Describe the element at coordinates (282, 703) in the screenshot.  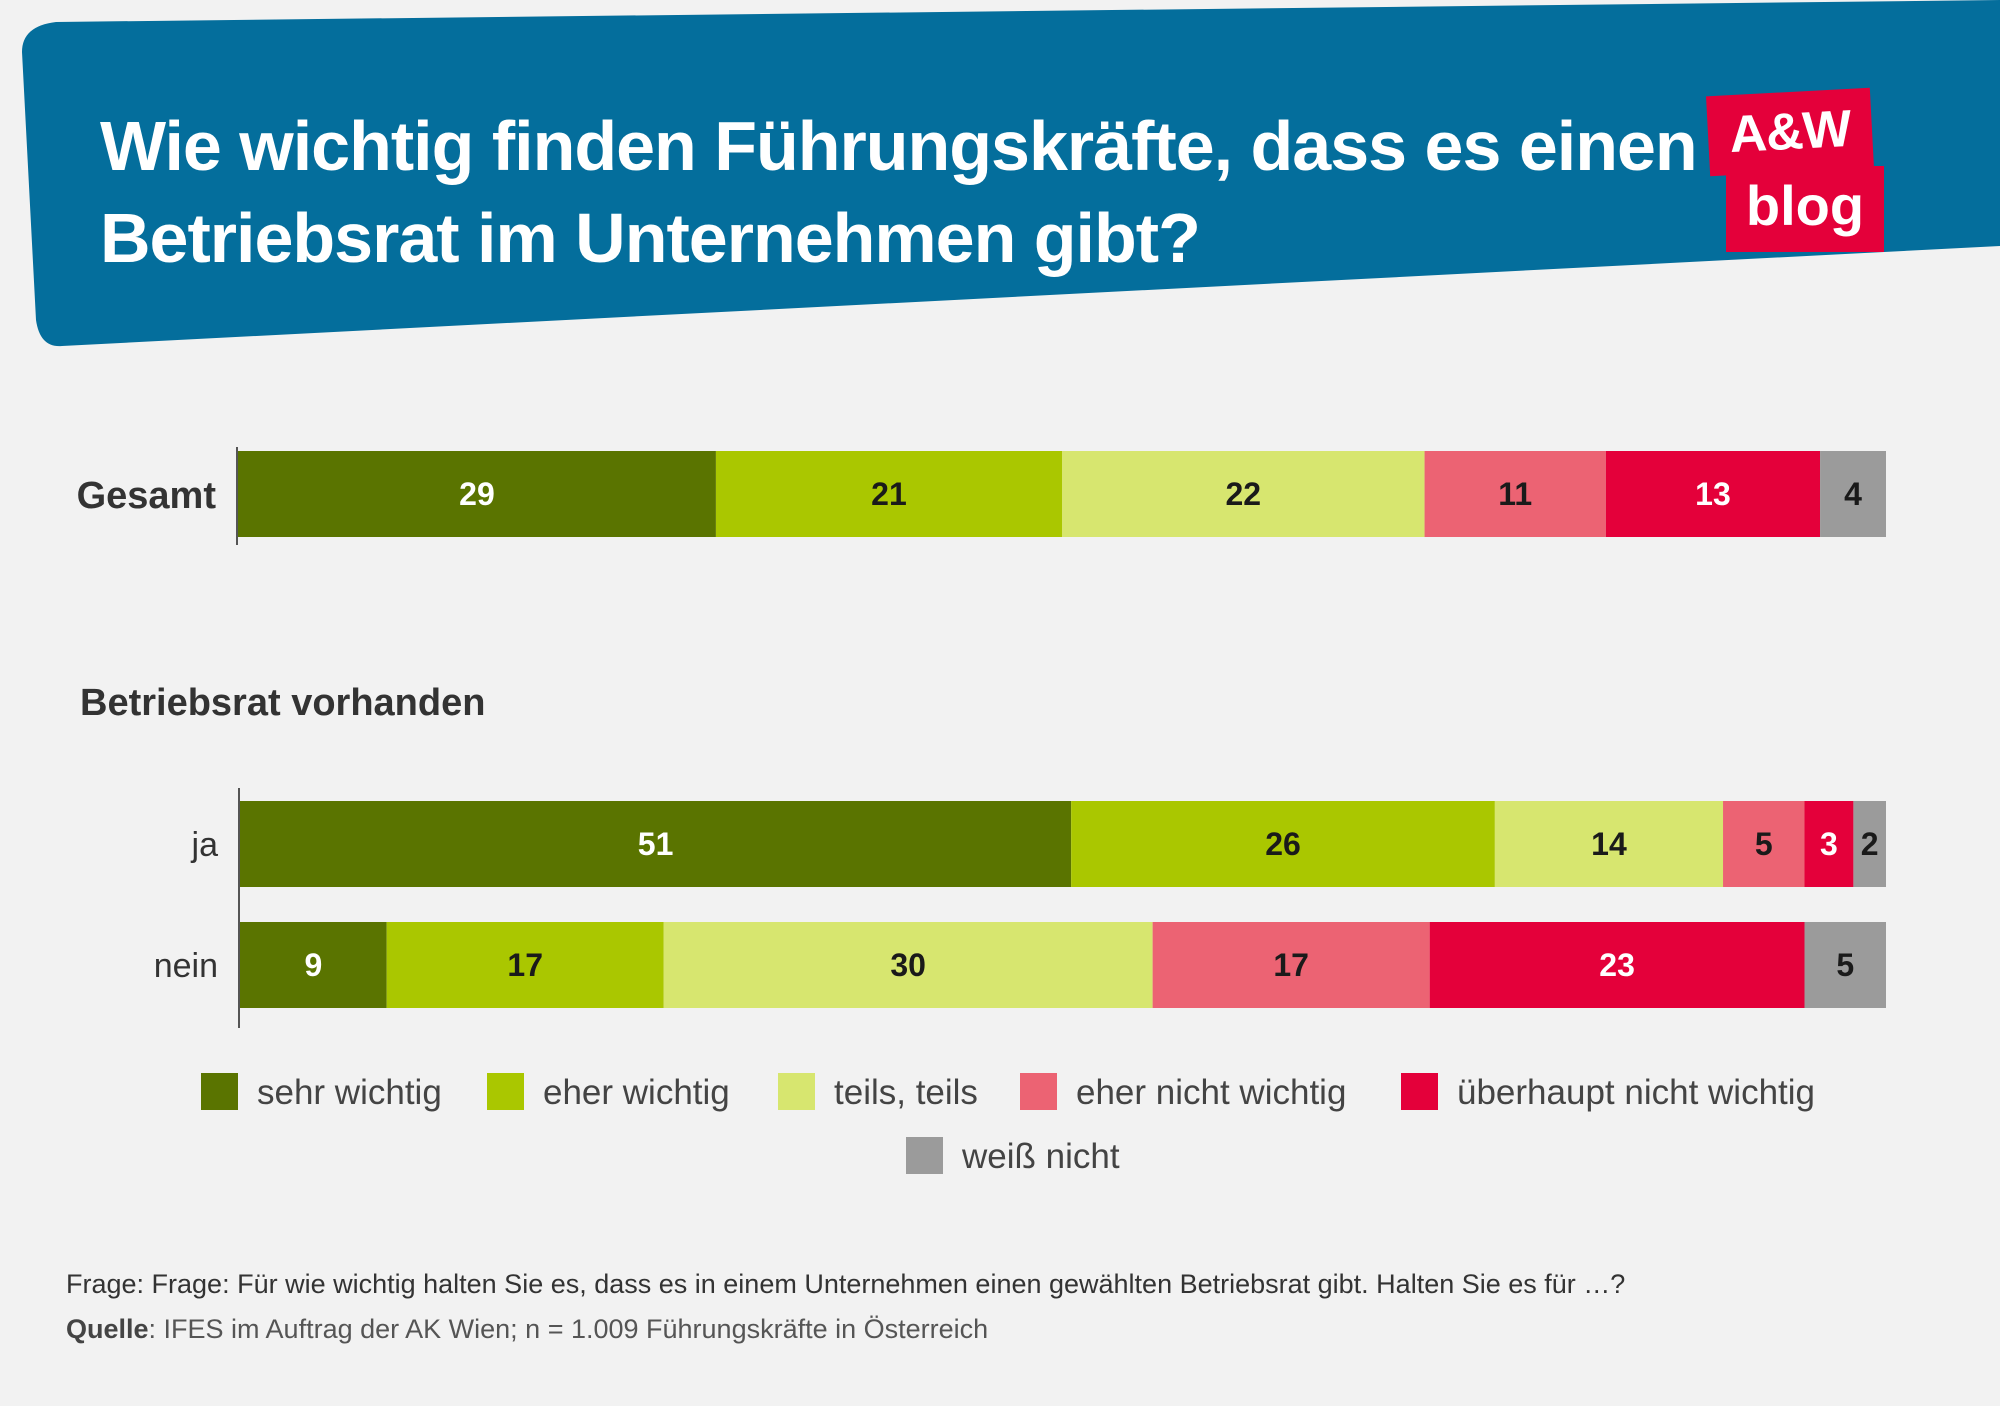
I see `group-title: Betriebsrat vorhanden` at that location.